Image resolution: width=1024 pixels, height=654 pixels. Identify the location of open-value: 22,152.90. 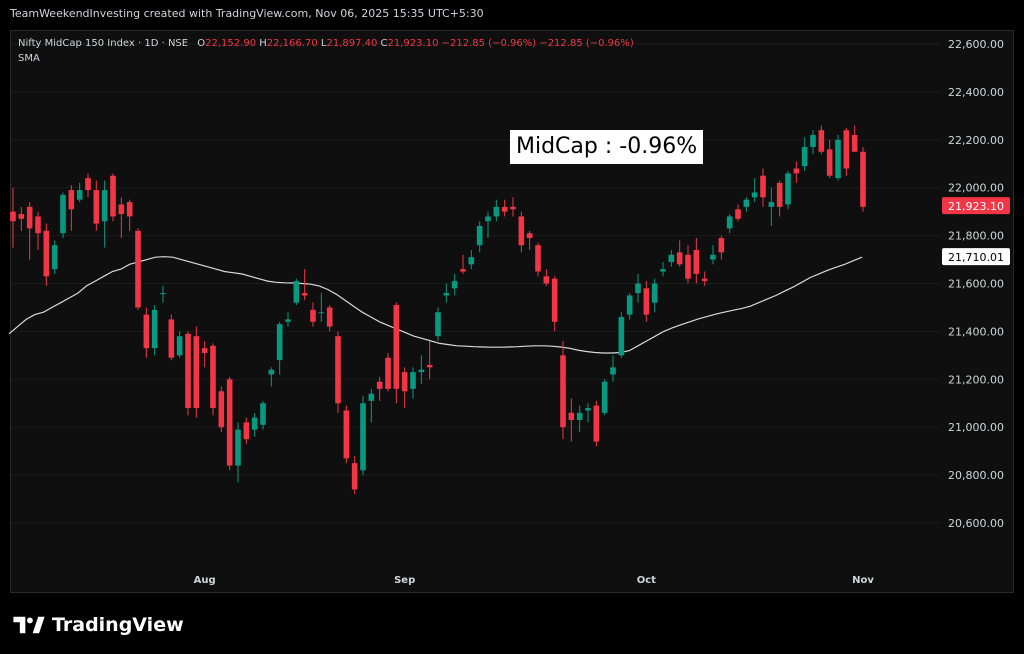
(231, 43).